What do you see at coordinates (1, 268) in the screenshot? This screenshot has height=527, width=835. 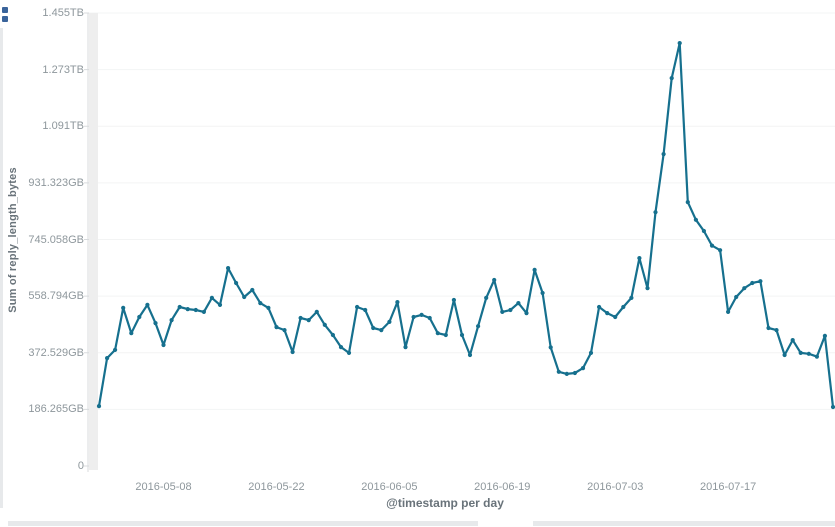 I see `panel-left-border` at bounding box center [1, 268].